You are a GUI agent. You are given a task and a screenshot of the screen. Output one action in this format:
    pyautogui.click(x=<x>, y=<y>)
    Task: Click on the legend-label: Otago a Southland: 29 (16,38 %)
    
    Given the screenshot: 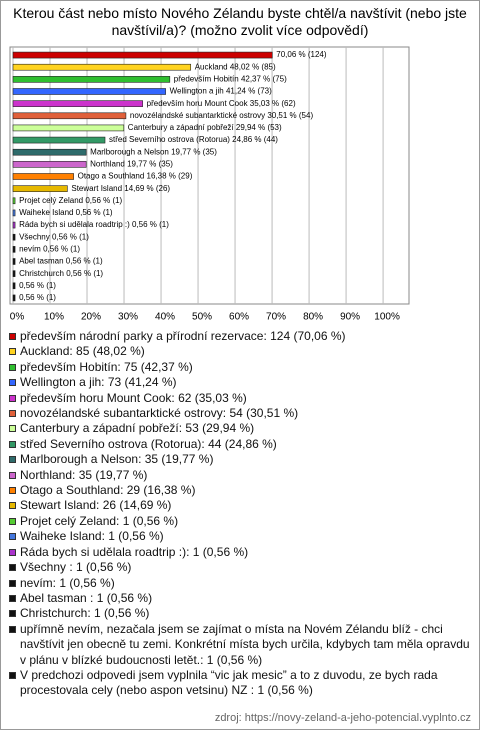 What is the action you would take?
    pyautogui.click(x=108, y=490)
    